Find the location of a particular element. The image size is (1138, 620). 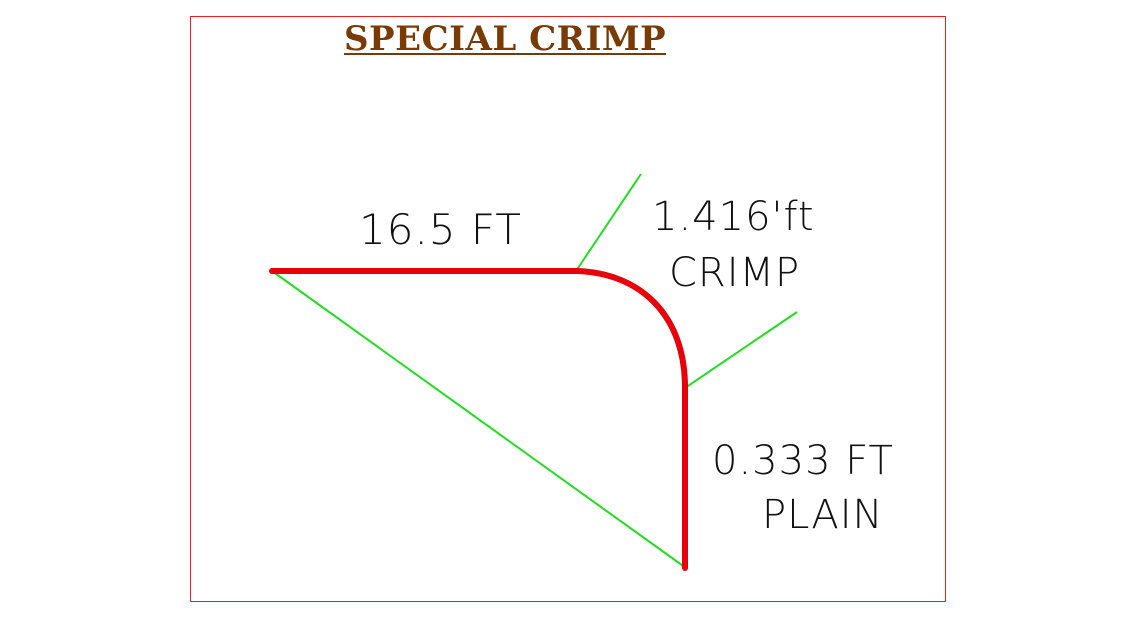

drawing-title: SPECIAL CRIMP is located at coordinates (505, 39).